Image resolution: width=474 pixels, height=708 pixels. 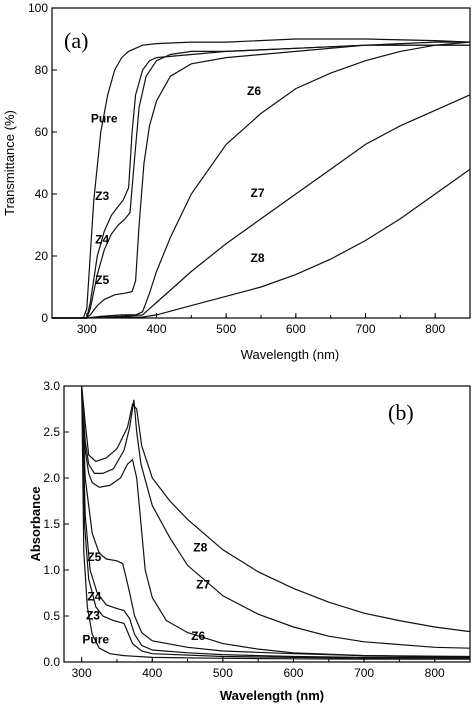 What do you see at coordinates (198, 636) in the screenshot?
I see `panel-b-curve-label-z6: Z6` at bounding box center [198, 636].